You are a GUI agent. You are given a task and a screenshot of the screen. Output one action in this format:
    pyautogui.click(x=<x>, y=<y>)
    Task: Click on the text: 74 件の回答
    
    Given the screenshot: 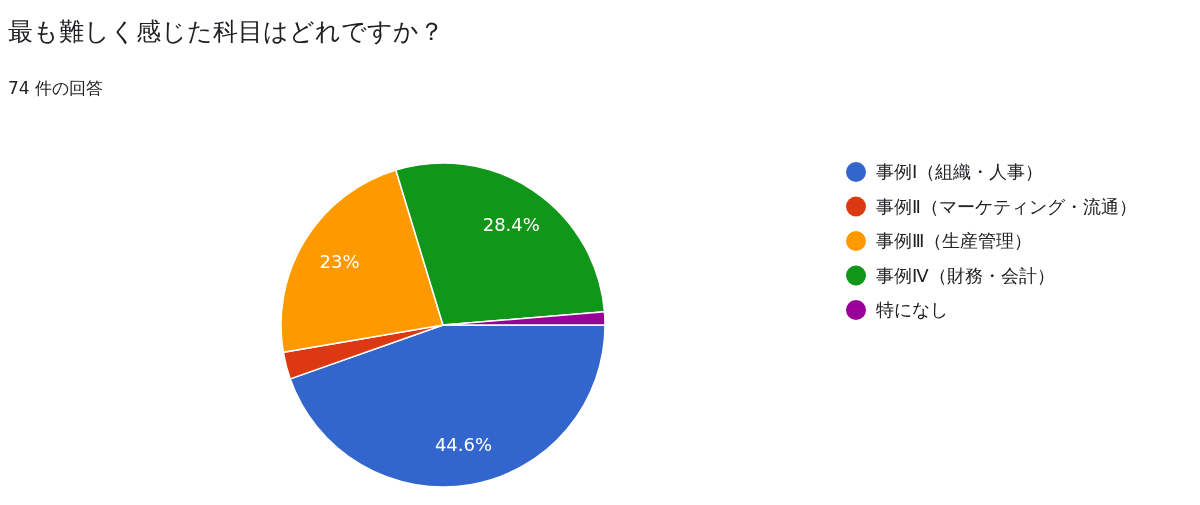 What is the action you would take?
    pyautogui.click(x=56, y=88)
    